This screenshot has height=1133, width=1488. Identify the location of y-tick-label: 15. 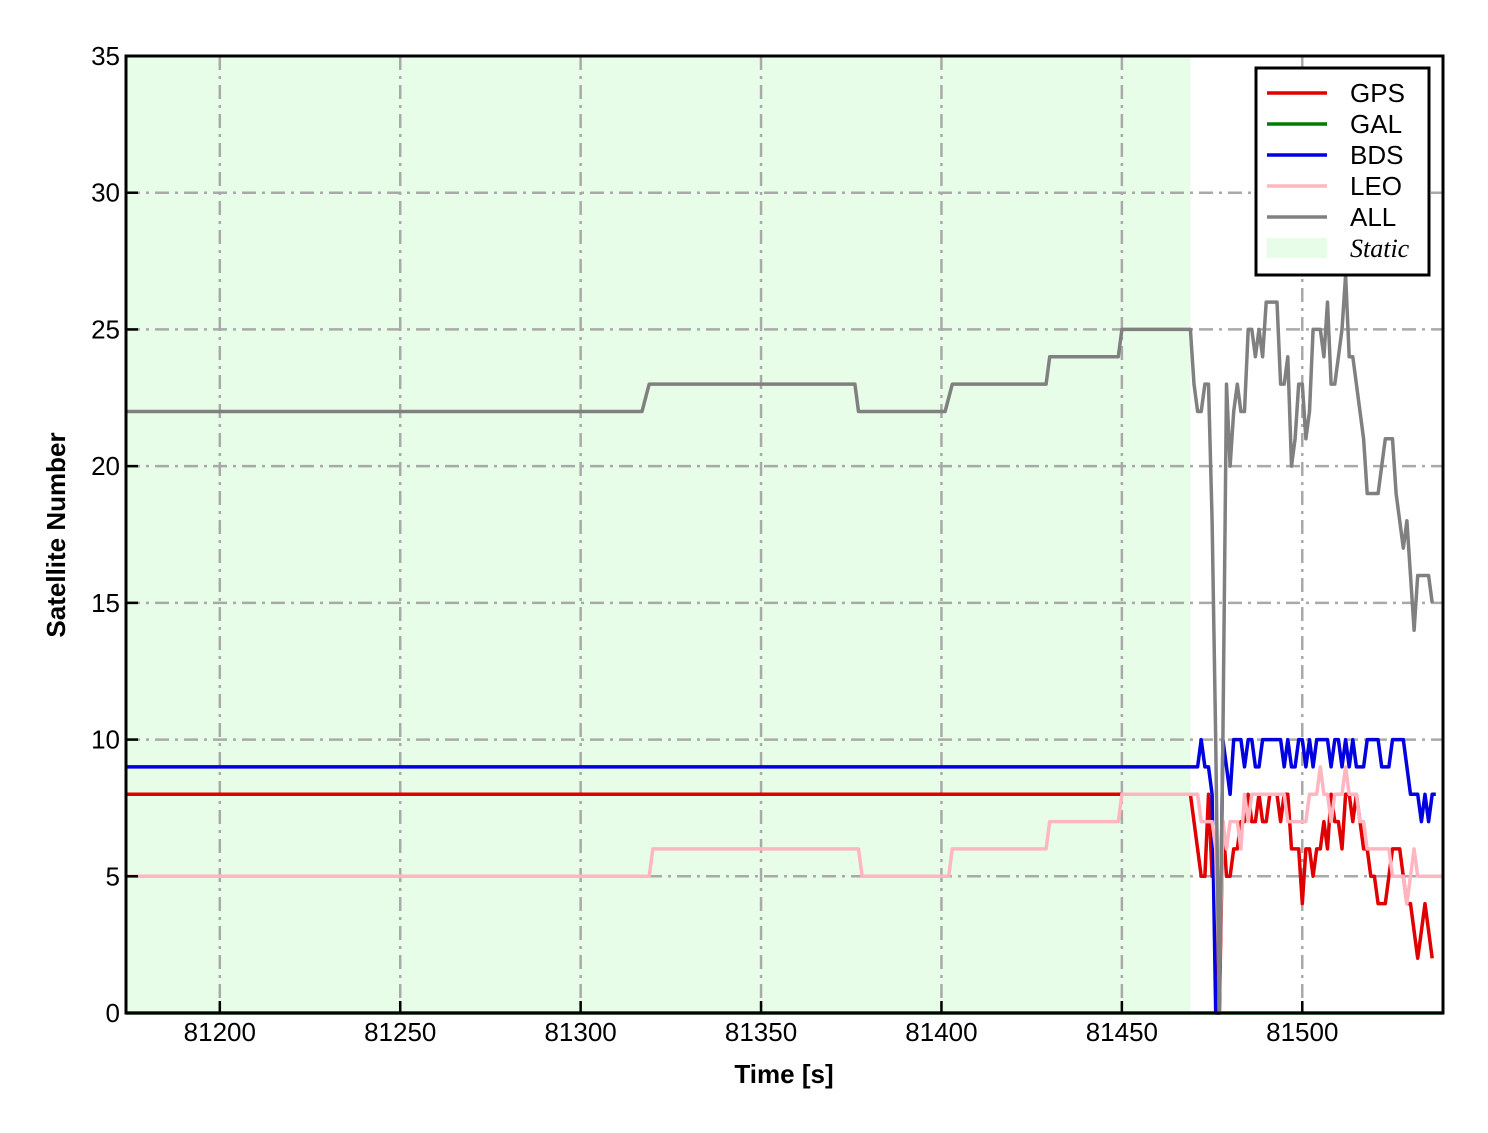
(105, 603).